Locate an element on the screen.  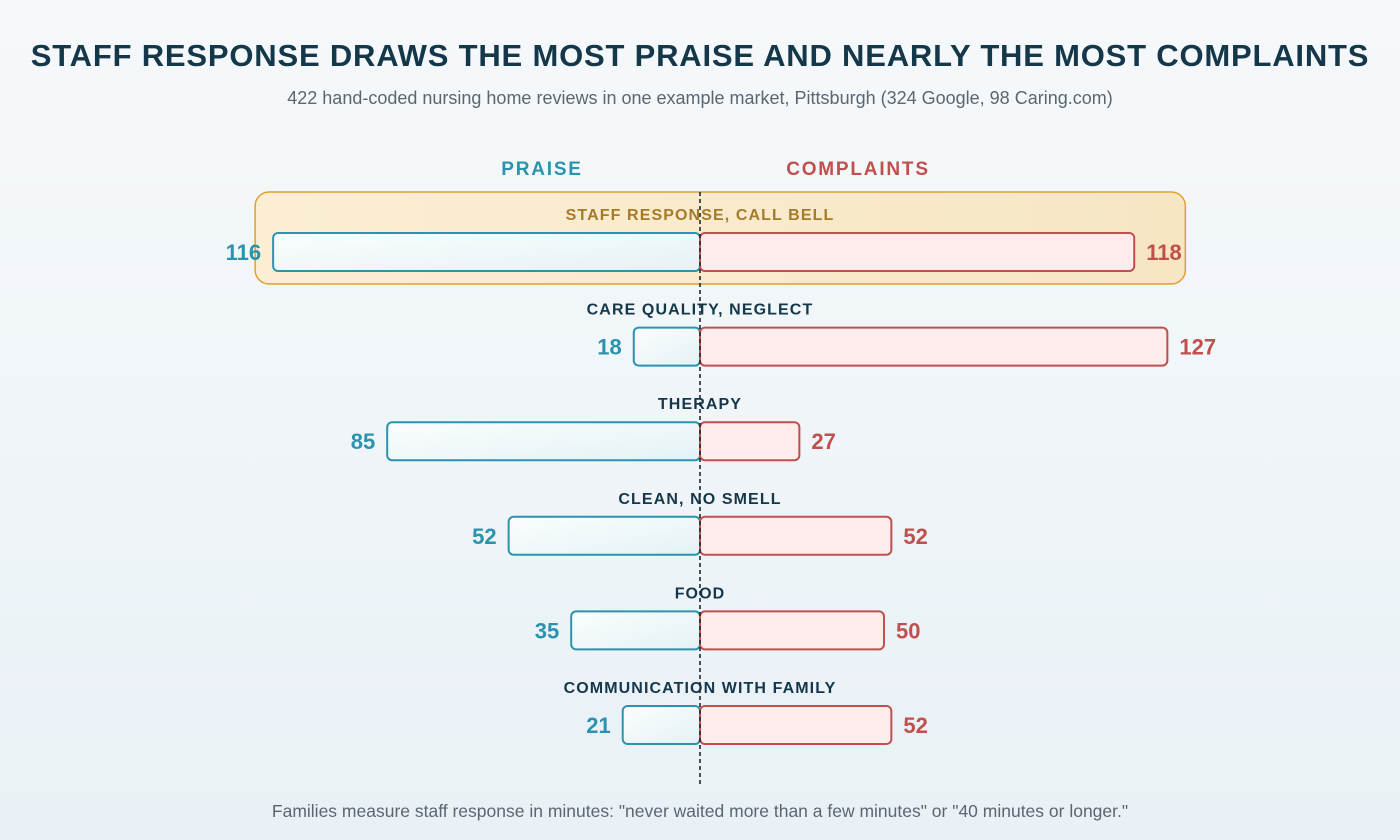
praise-header: PRAISE is located at coordinates (542, 169).